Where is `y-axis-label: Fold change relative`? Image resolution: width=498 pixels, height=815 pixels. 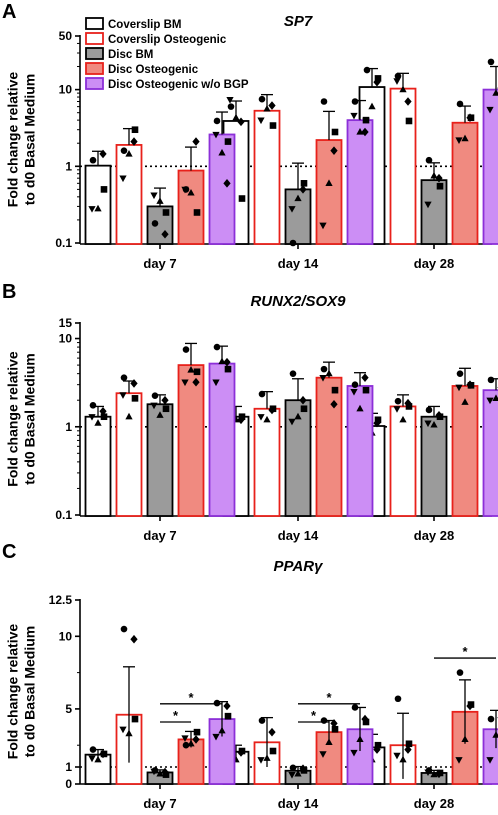
y-axis-label: Fold change relative is located at coordinates (13, 692).